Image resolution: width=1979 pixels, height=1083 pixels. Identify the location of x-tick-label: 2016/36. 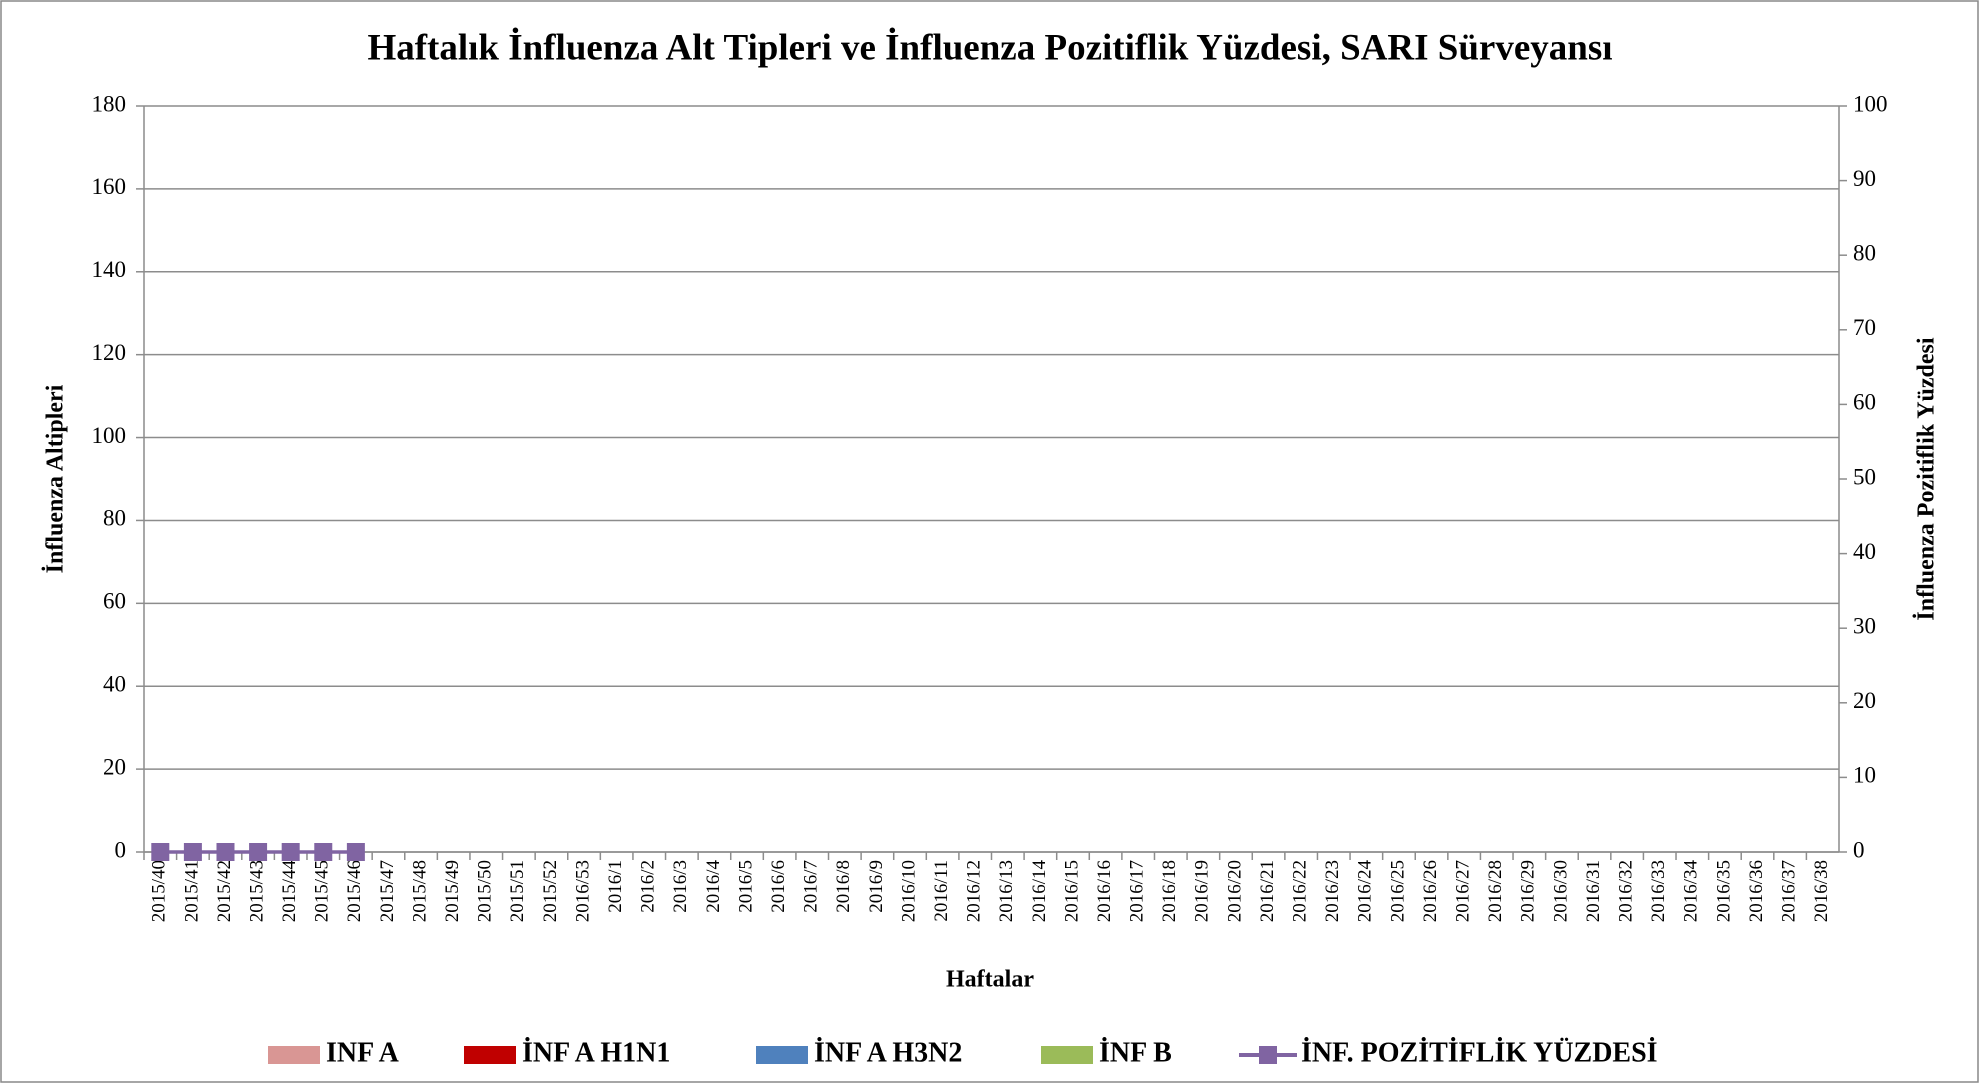
(1756, 891).